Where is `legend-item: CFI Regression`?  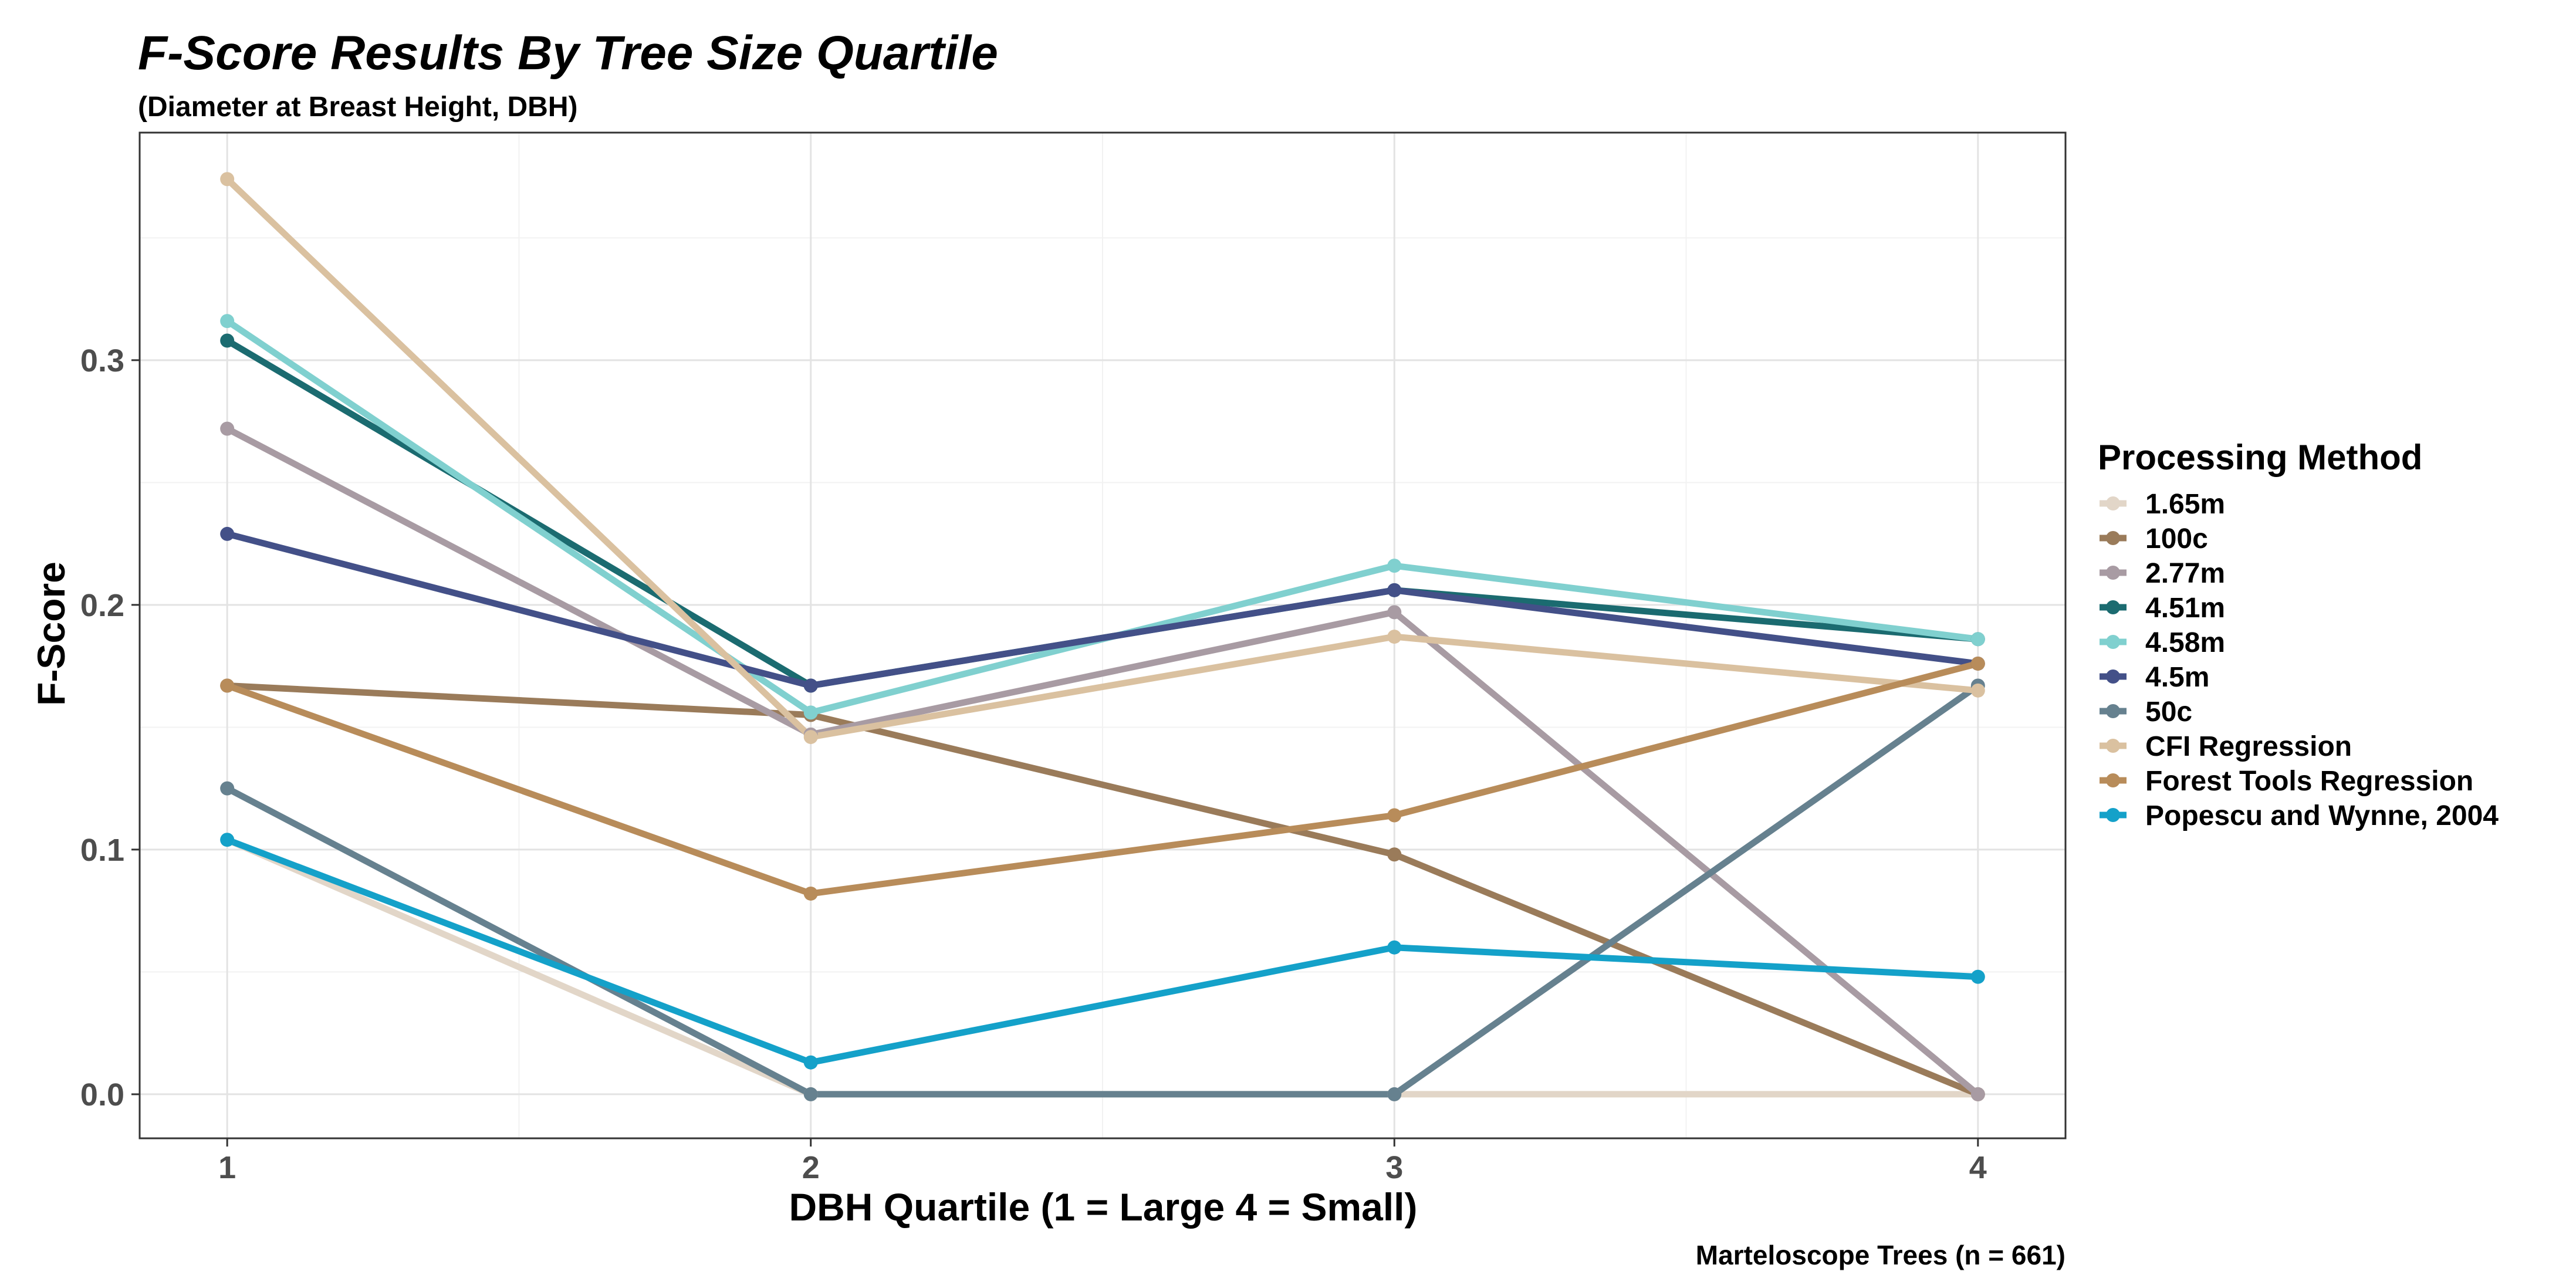 legend-item: CFI Regression is located at coordinates (2226, 747).